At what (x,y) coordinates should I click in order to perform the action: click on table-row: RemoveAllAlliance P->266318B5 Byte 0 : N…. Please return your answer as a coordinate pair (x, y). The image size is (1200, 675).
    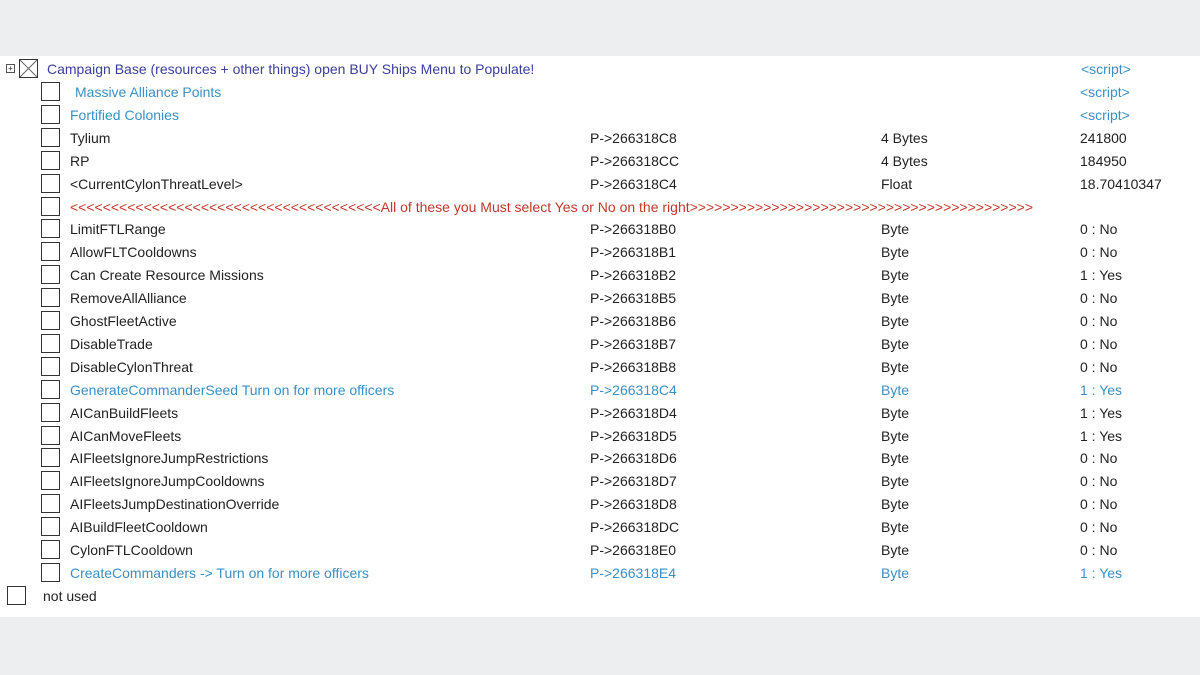
    Looking at the image, I should click on (600, 298).